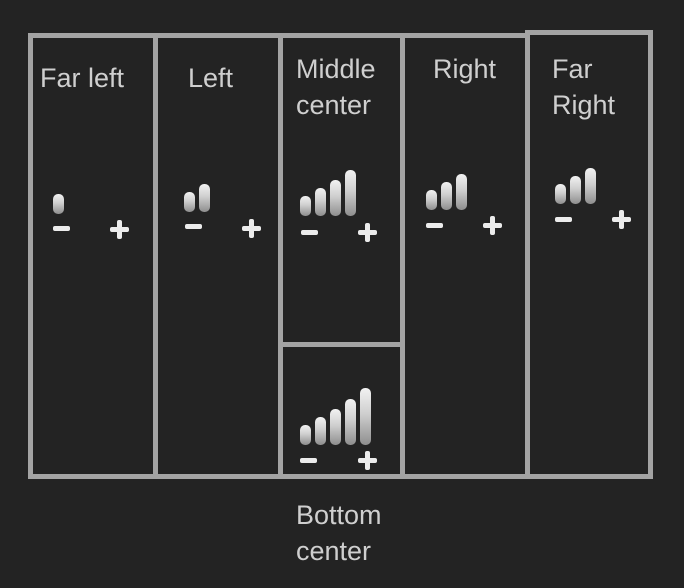 The width and height of the screenshot is (684, 588). Describe the element at coordinates (82, 78) in the screenshot. I see `zone-label-far-left: Far left` at that location.